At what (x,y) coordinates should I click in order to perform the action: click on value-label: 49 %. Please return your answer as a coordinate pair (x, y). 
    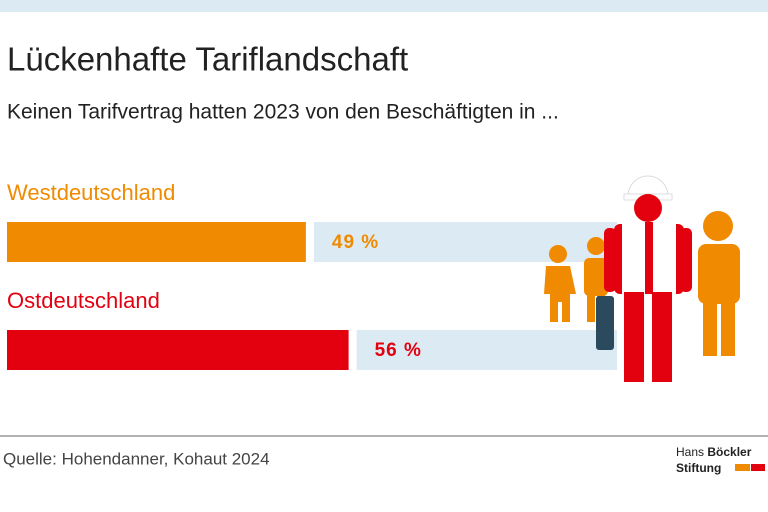
    Looking at the image, I should click on (355, 242).